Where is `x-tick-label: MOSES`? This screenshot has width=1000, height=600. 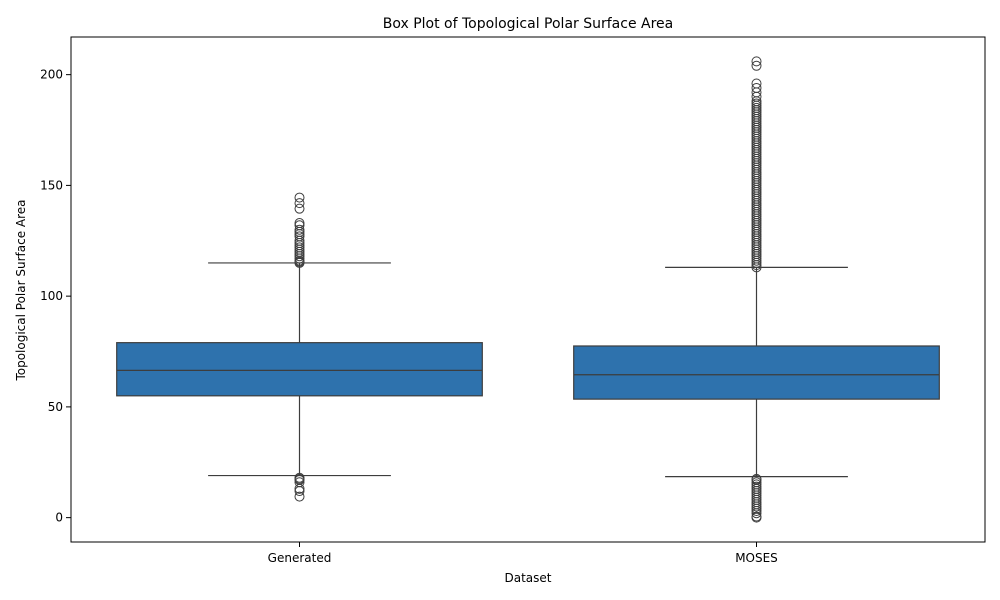 x-tick-label: MOSES is located at coordinates (756, 558).